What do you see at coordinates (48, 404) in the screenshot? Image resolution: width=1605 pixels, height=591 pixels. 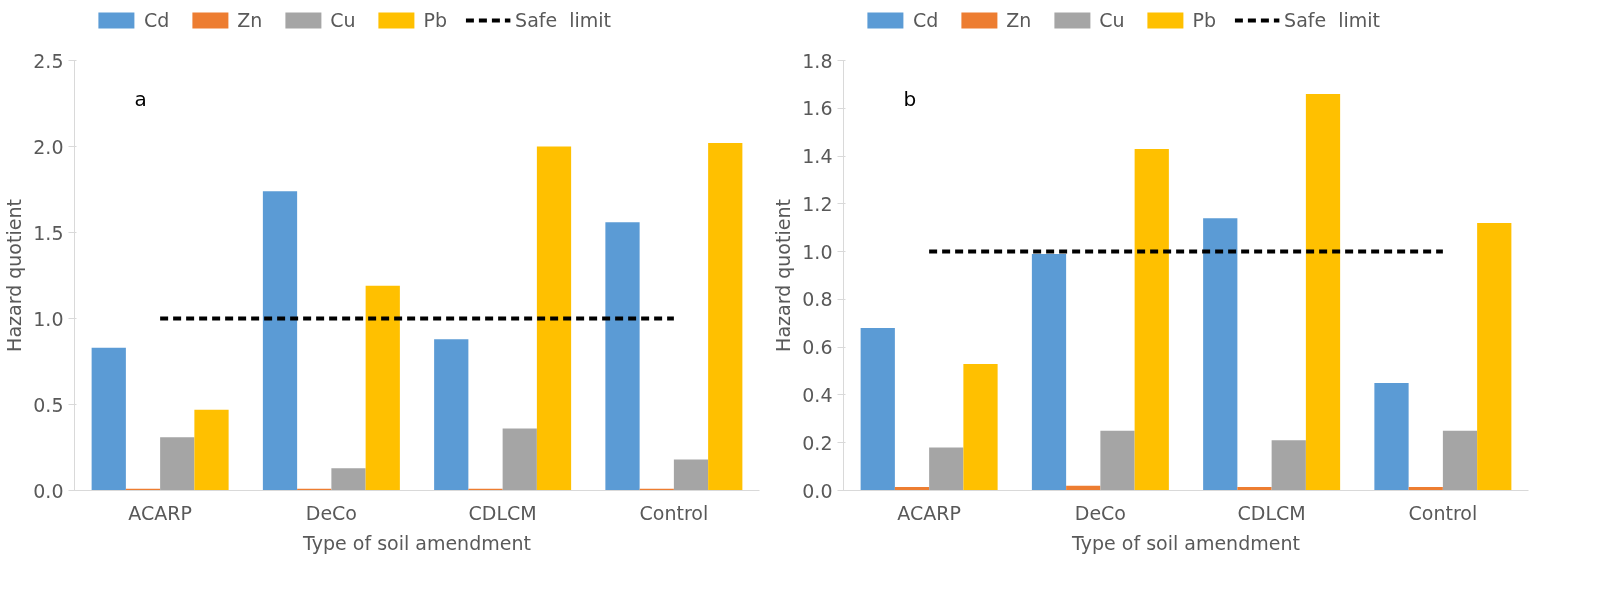 I see `y-tick-label: 0.5` at bounding box center [48, 404].